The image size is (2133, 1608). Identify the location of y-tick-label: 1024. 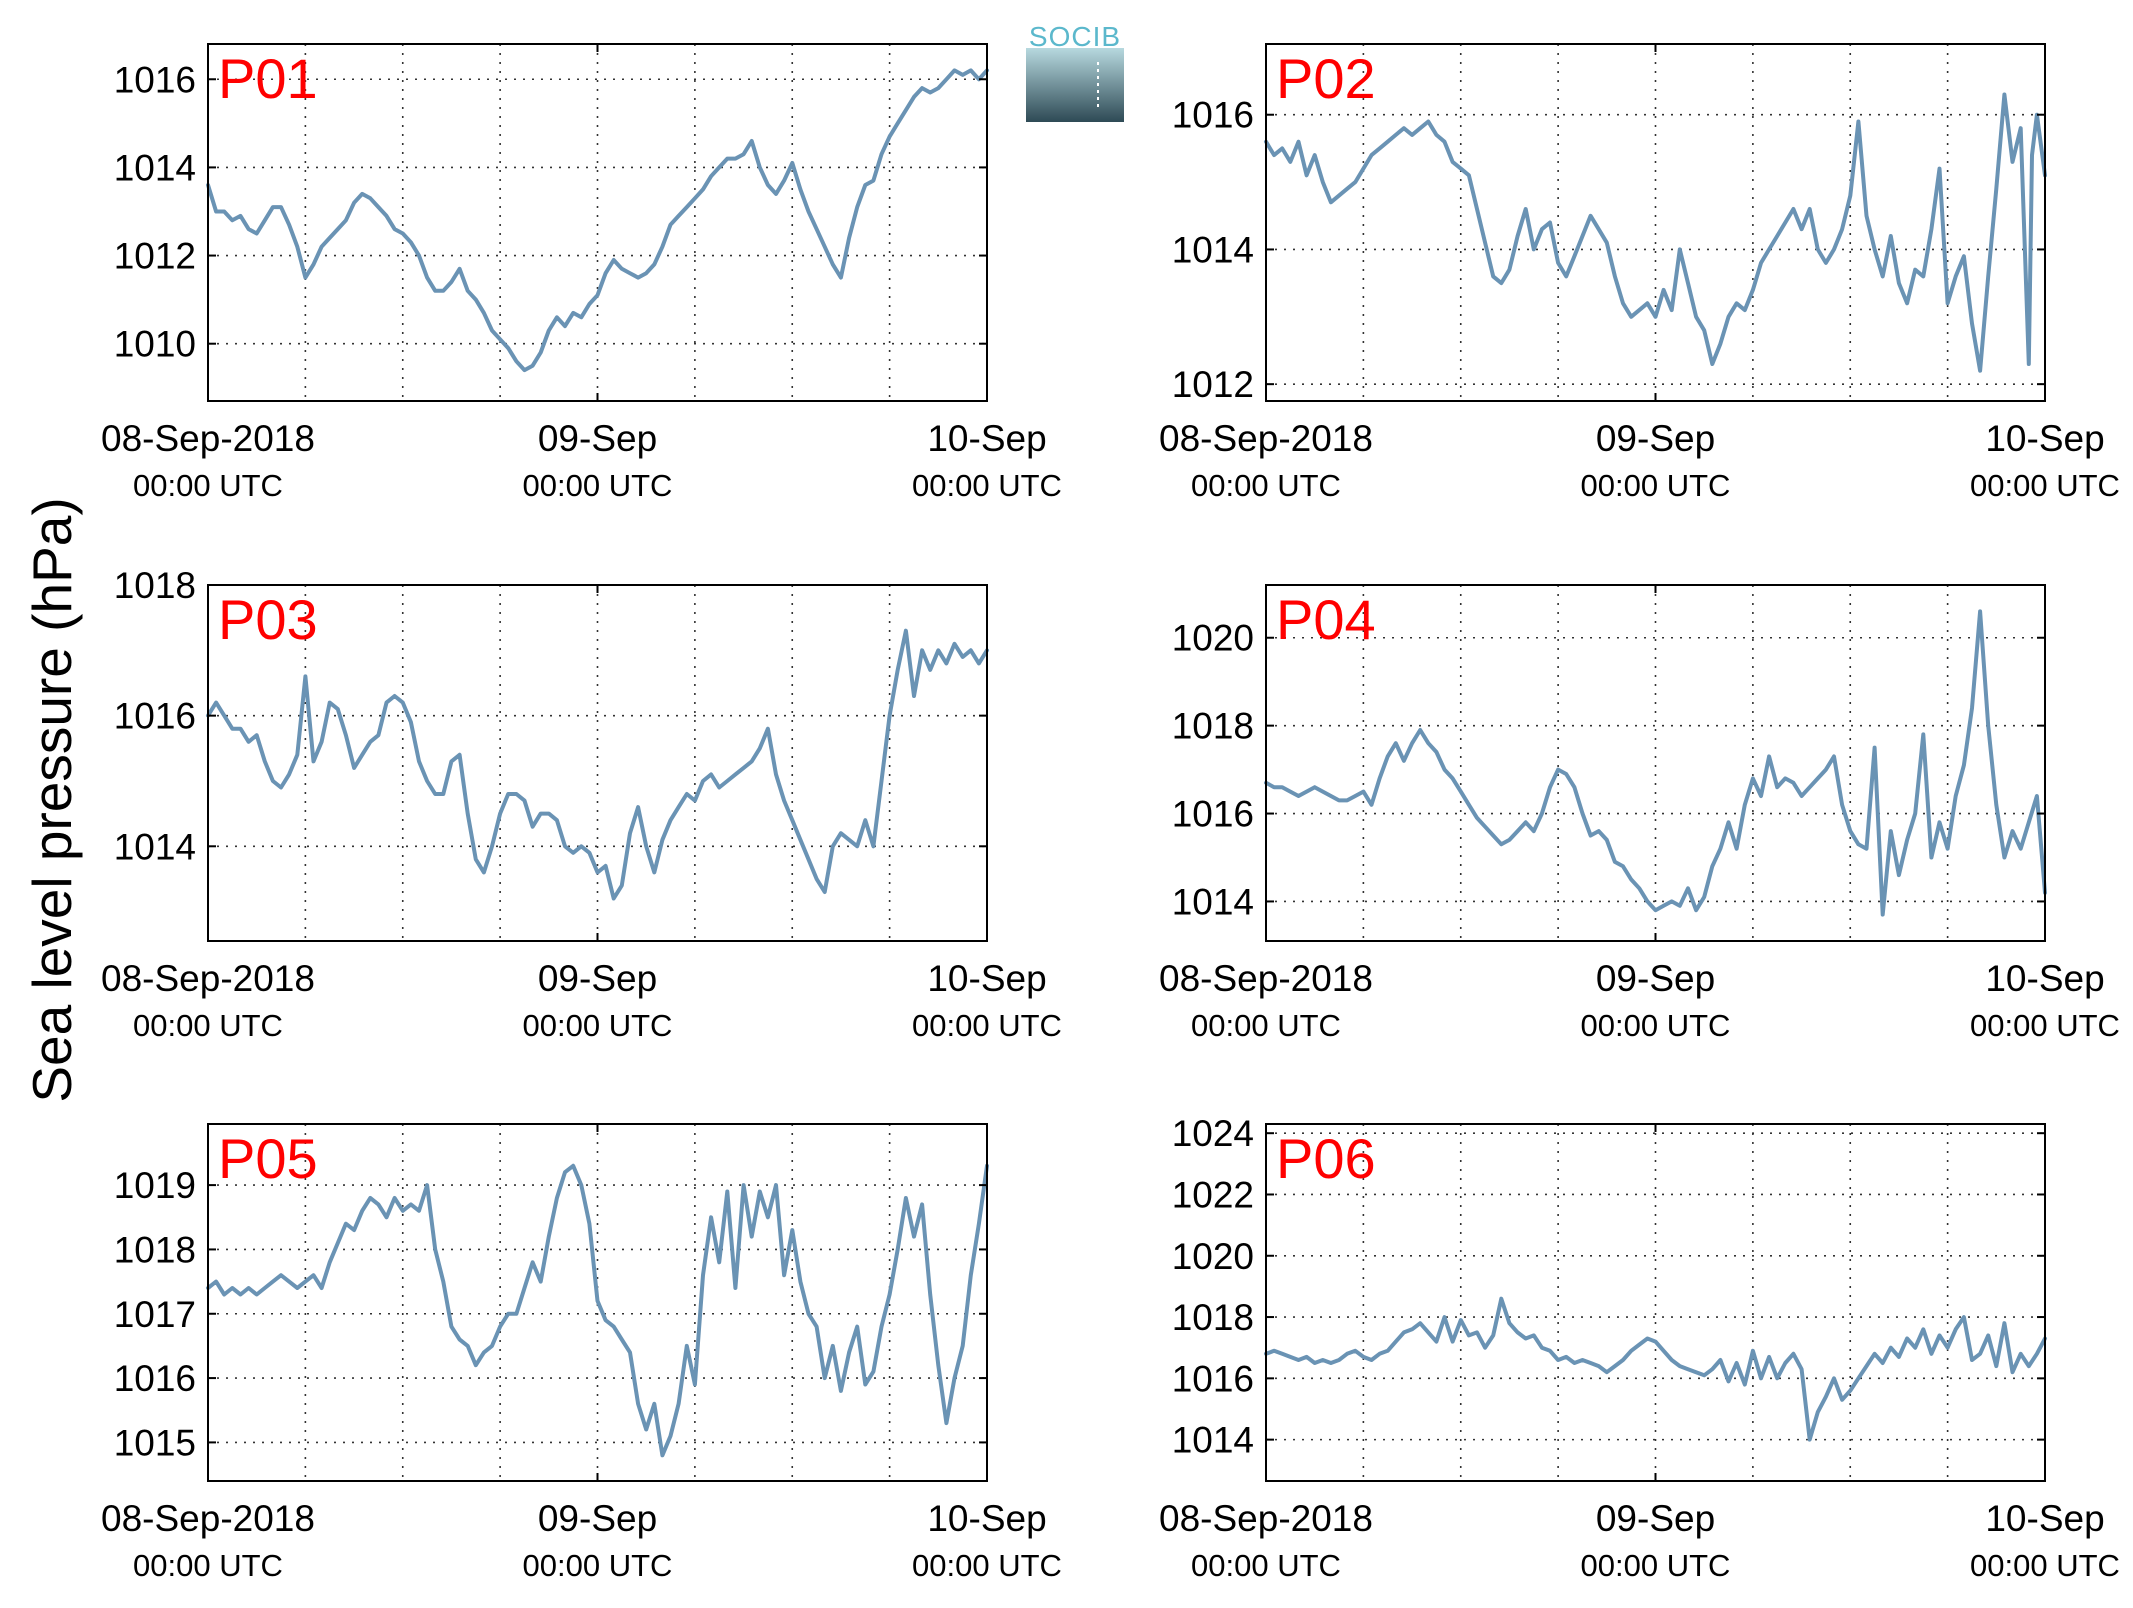
(1213, 1133).